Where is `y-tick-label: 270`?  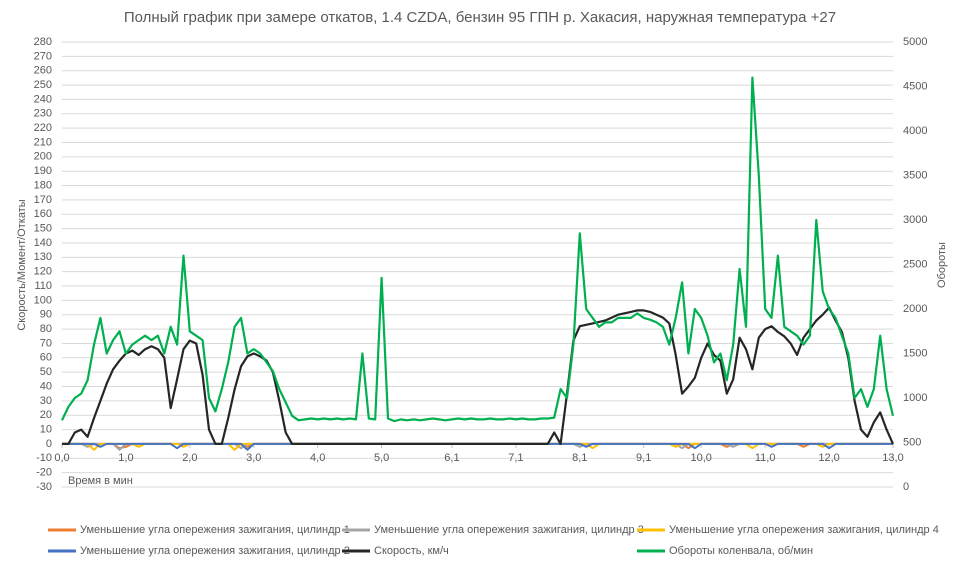 y-tick-label: 270 is located at coordinates (43, 56).